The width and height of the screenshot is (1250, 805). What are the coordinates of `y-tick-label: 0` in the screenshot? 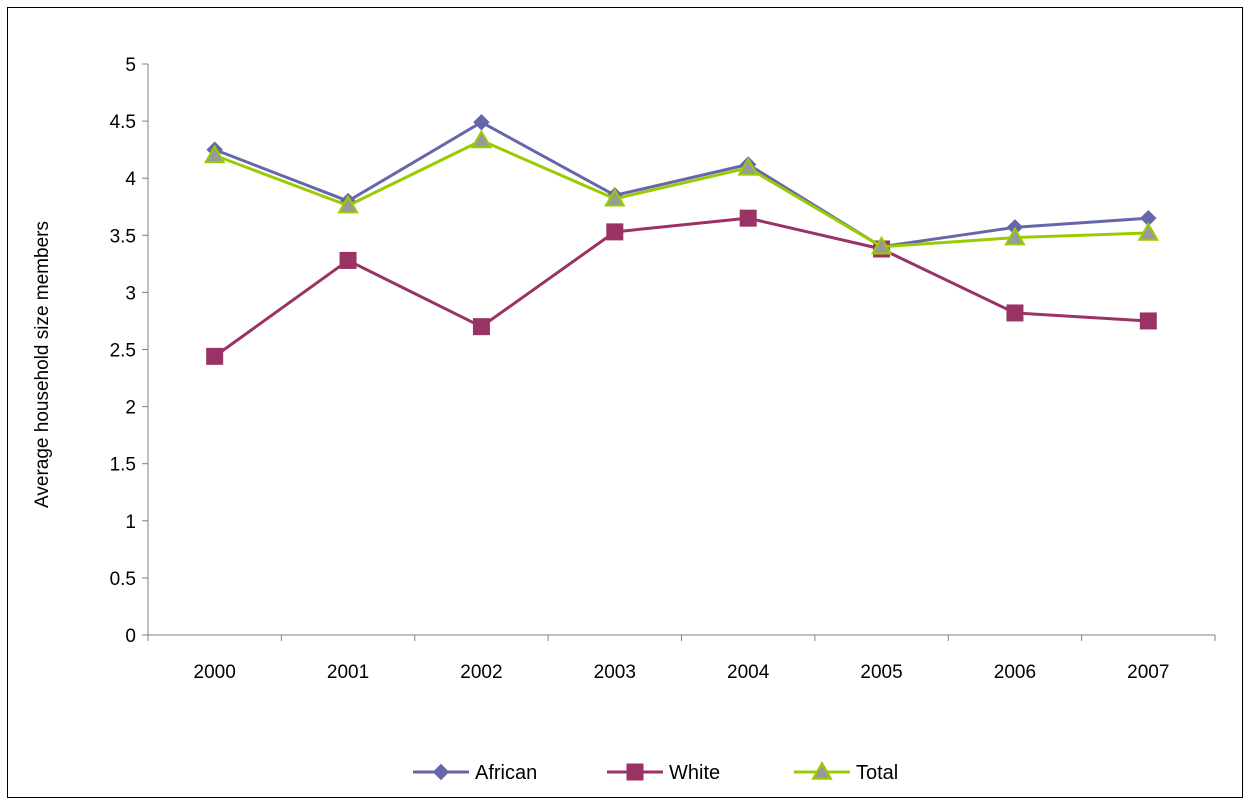 It's located at (130, 636).